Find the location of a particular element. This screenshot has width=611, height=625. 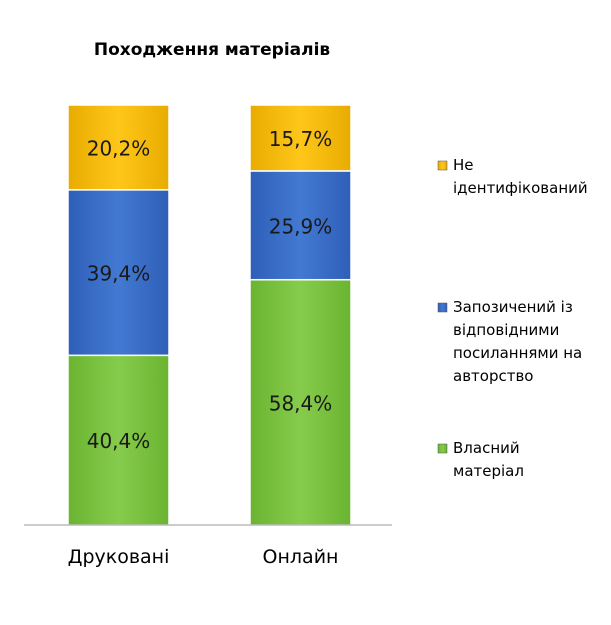

data-label-printed-borrowed: 39,4% is located at coordinates (119, 274).